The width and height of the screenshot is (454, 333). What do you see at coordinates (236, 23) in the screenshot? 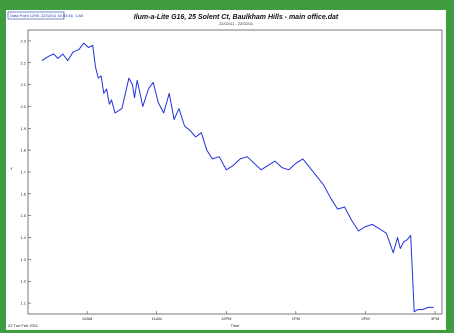
I see `chart-subtitle: 22/02/11 - 22/02/11` at bounding box center [236, 23].